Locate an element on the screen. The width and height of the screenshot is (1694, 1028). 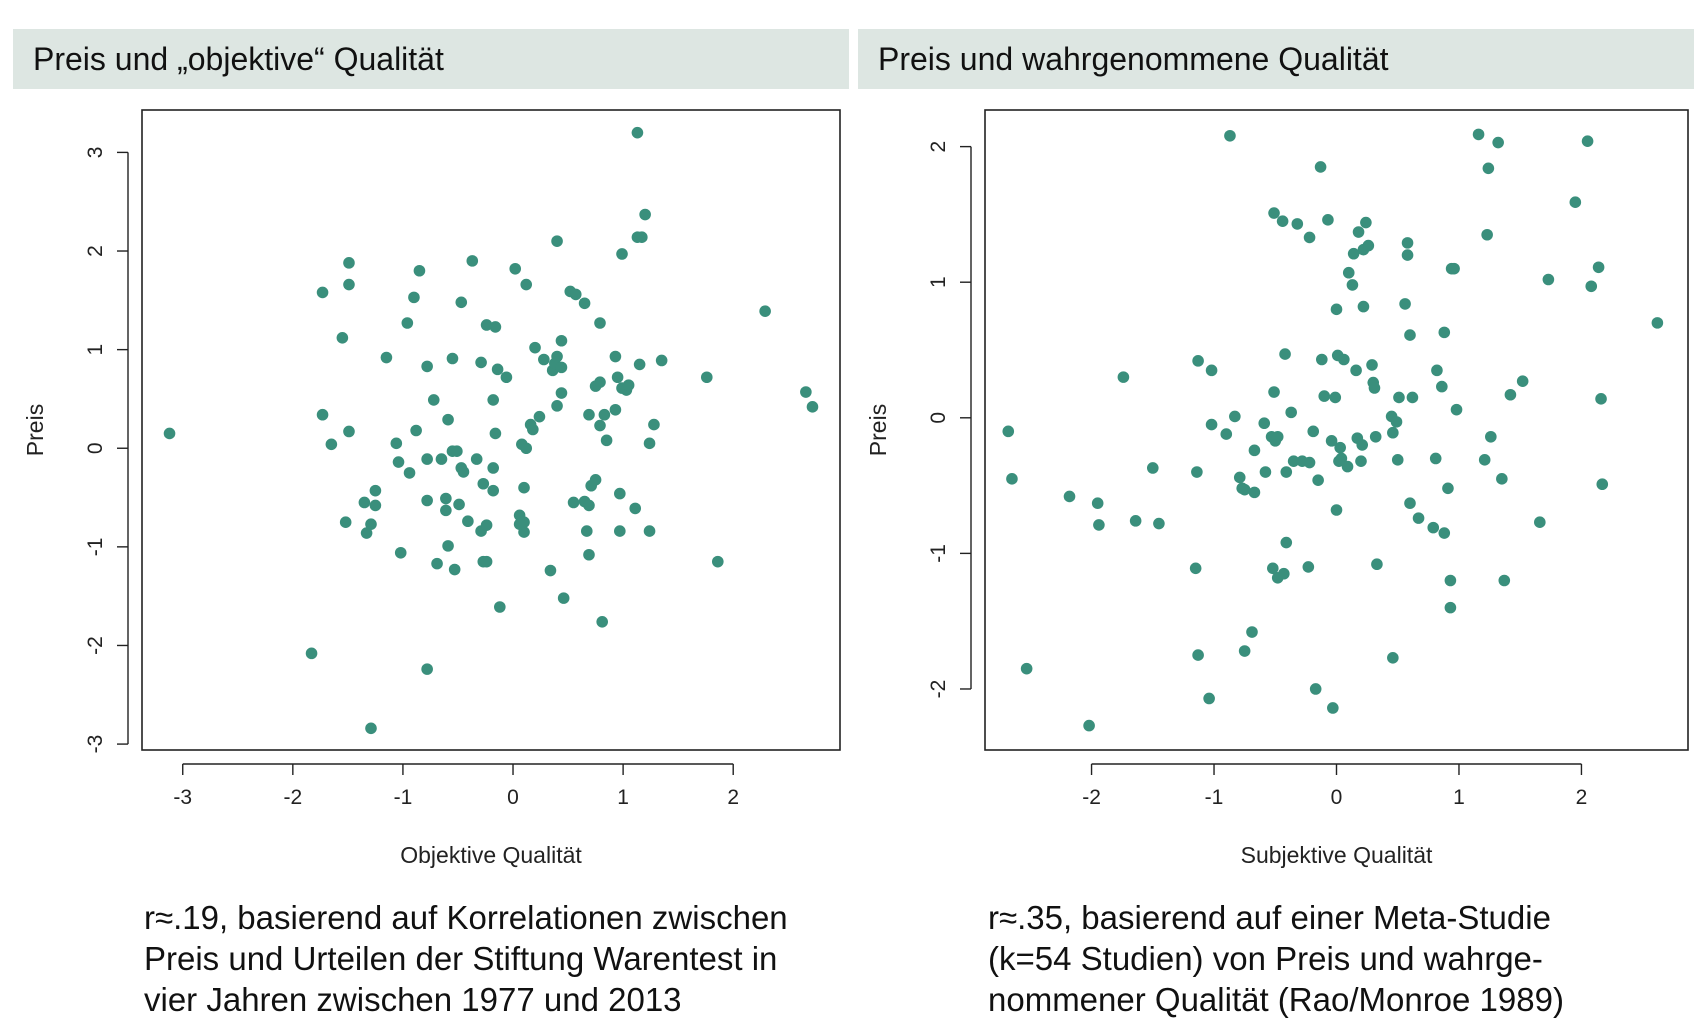
left-panel-title-bar: Preis und „objektive“ Qualität is located at coordinates (431, 59).